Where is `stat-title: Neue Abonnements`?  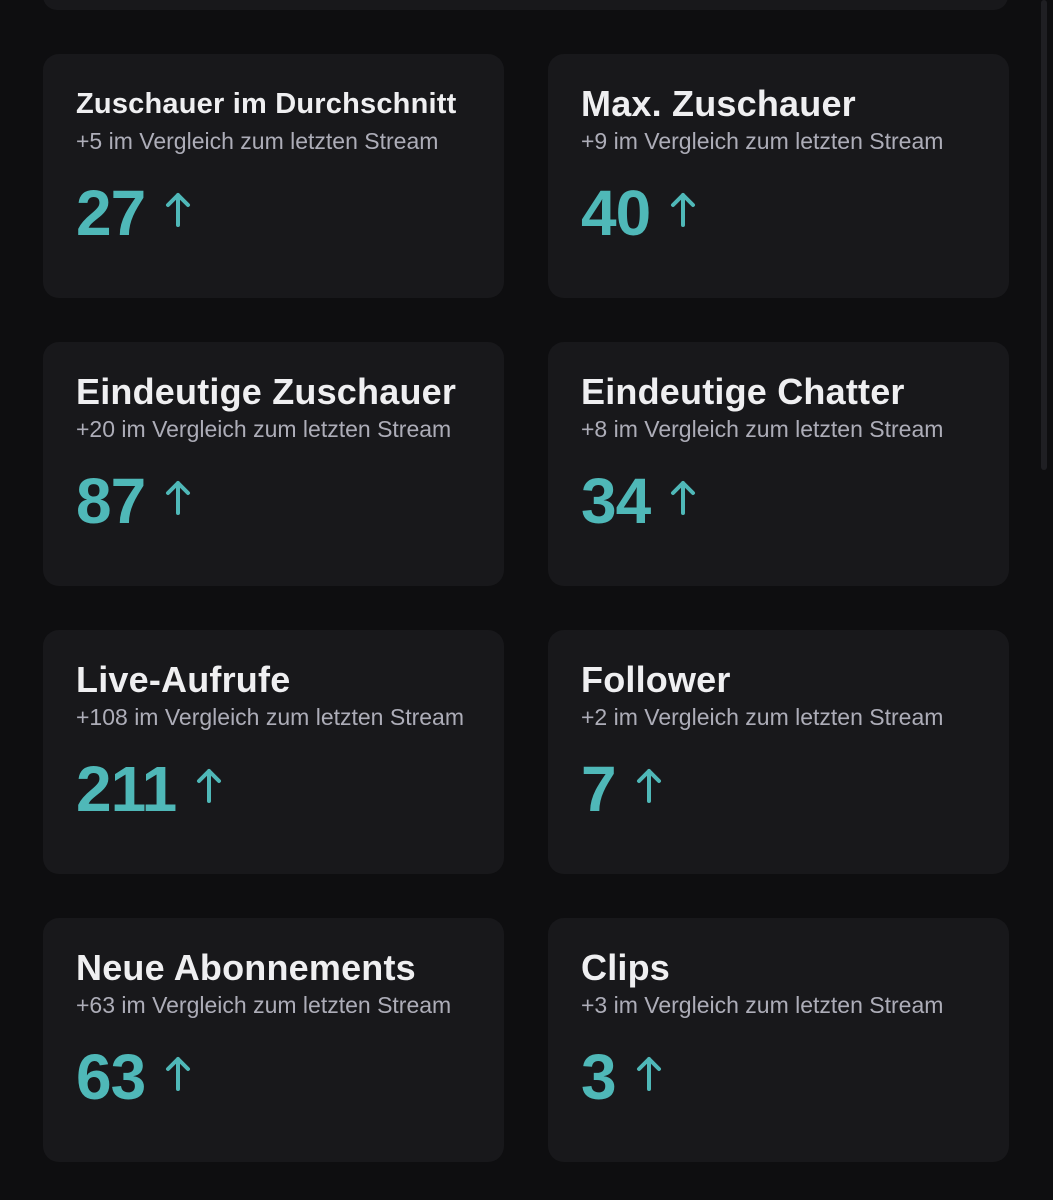
stat-title: Neue Abonnements is located at coordinates (246, 967).